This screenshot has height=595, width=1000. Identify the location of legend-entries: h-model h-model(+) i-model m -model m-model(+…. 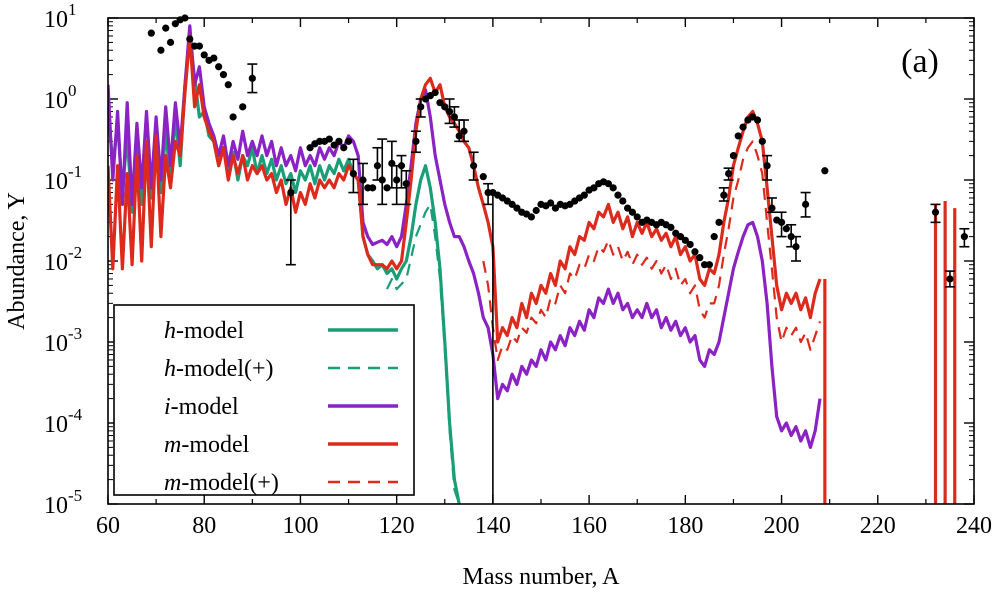
(281, 407).